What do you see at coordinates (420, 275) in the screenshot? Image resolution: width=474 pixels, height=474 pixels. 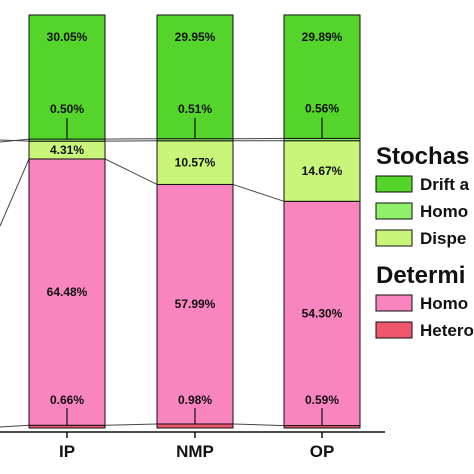 I see `legend-heading: Determi` at bounding box center [420, 275].